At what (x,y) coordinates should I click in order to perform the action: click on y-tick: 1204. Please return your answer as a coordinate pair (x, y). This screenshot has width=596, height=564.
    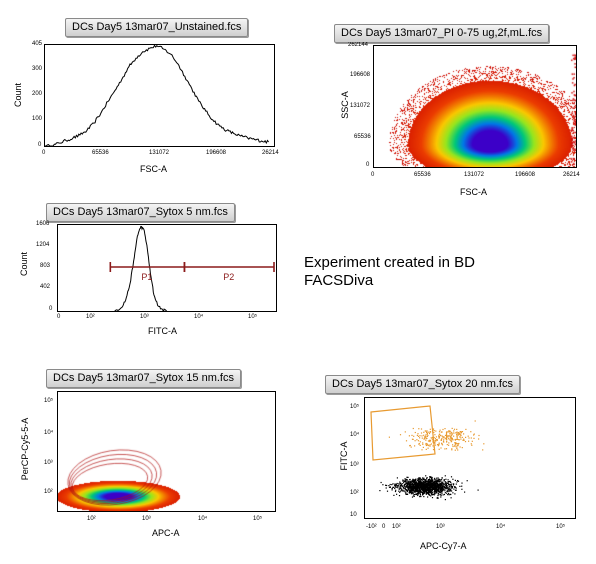
    Looking at the image, I should click on (43, 245).